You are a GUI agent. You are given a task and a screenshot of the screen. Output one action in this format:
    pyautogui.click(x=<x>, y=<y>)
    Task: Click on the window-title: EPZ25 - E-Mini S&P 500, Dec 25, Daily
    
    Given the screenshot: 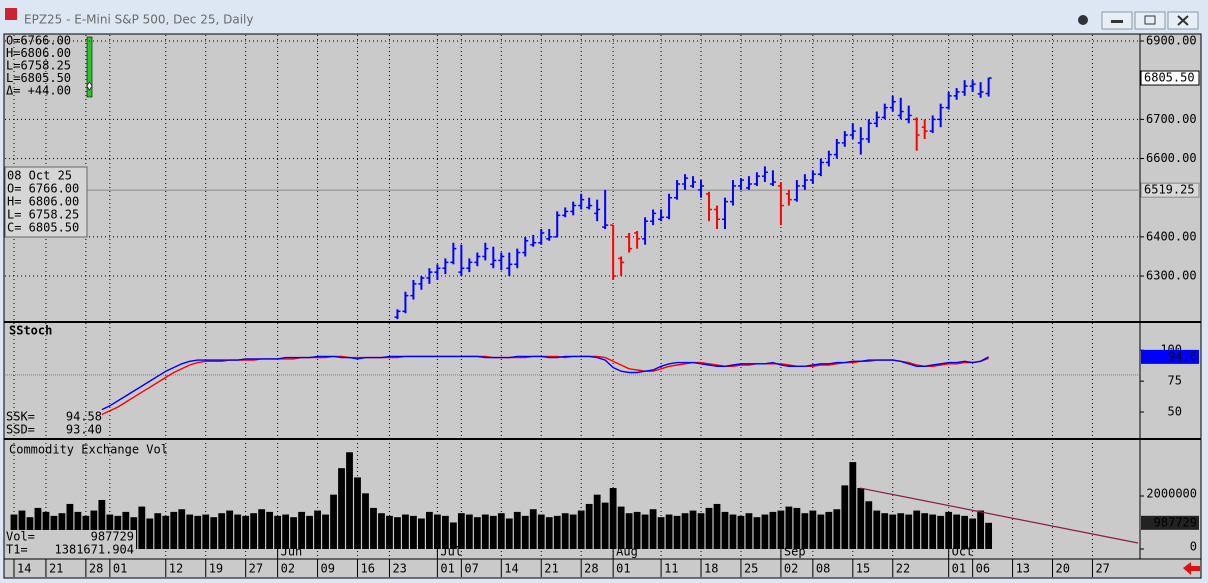 What is the action you would take?
    pyautogui.click(x=138, y=20)
    